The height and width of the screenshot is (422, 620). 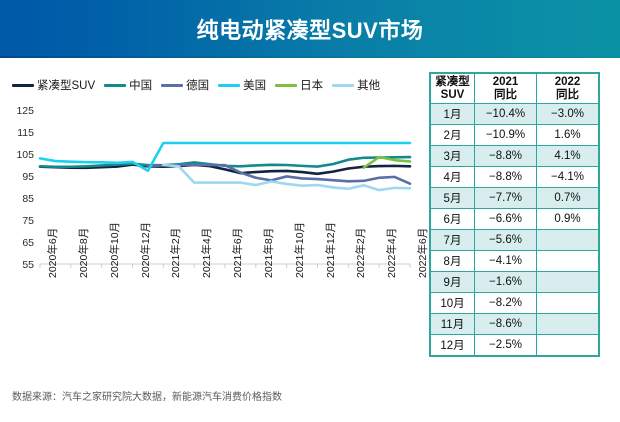 What do you see at coordinates (452, 240) in the screenshot?
I see `table-cell-month: 7月` at bounding box center [452, 240].